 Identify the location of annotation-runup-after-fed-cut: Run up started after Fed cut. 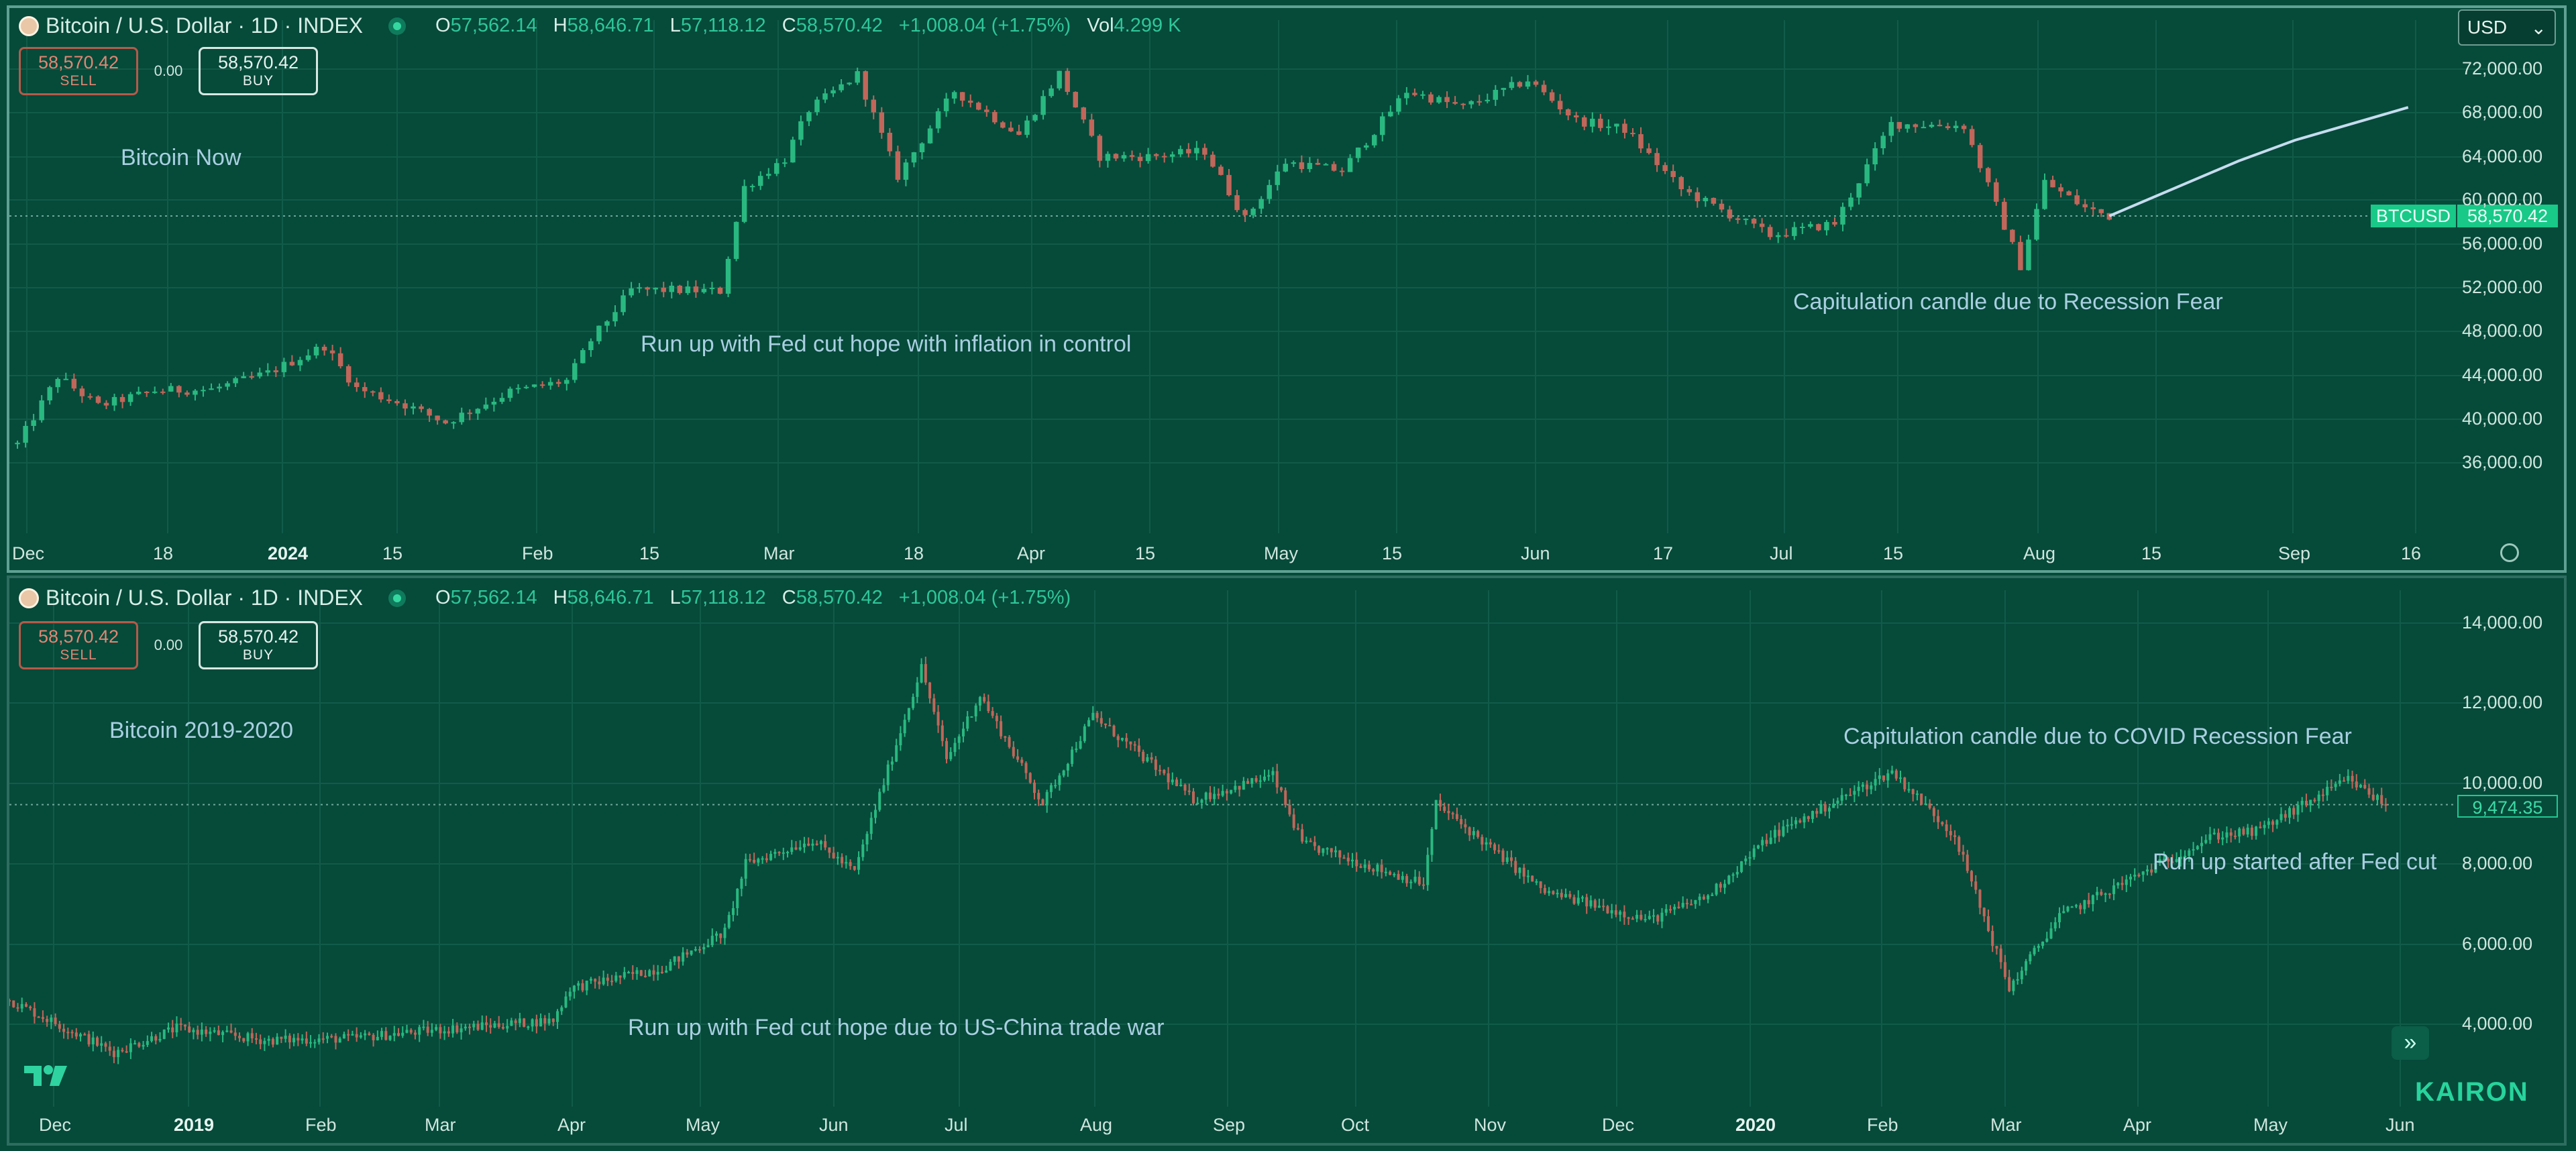
(2295, 862).